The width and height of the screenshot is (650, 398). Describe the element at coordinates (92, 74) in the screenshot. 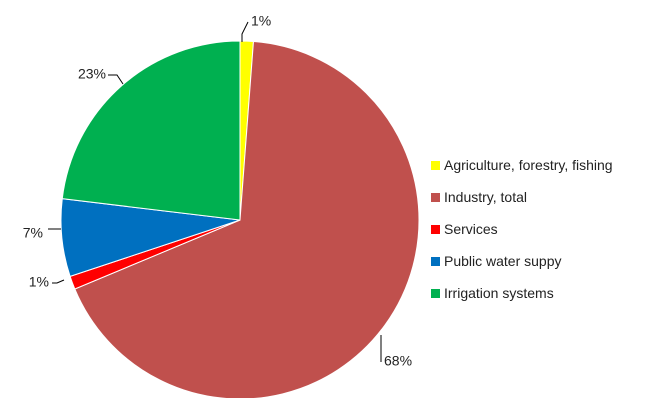

I see `data-label-irrigation: 23%` at that location.